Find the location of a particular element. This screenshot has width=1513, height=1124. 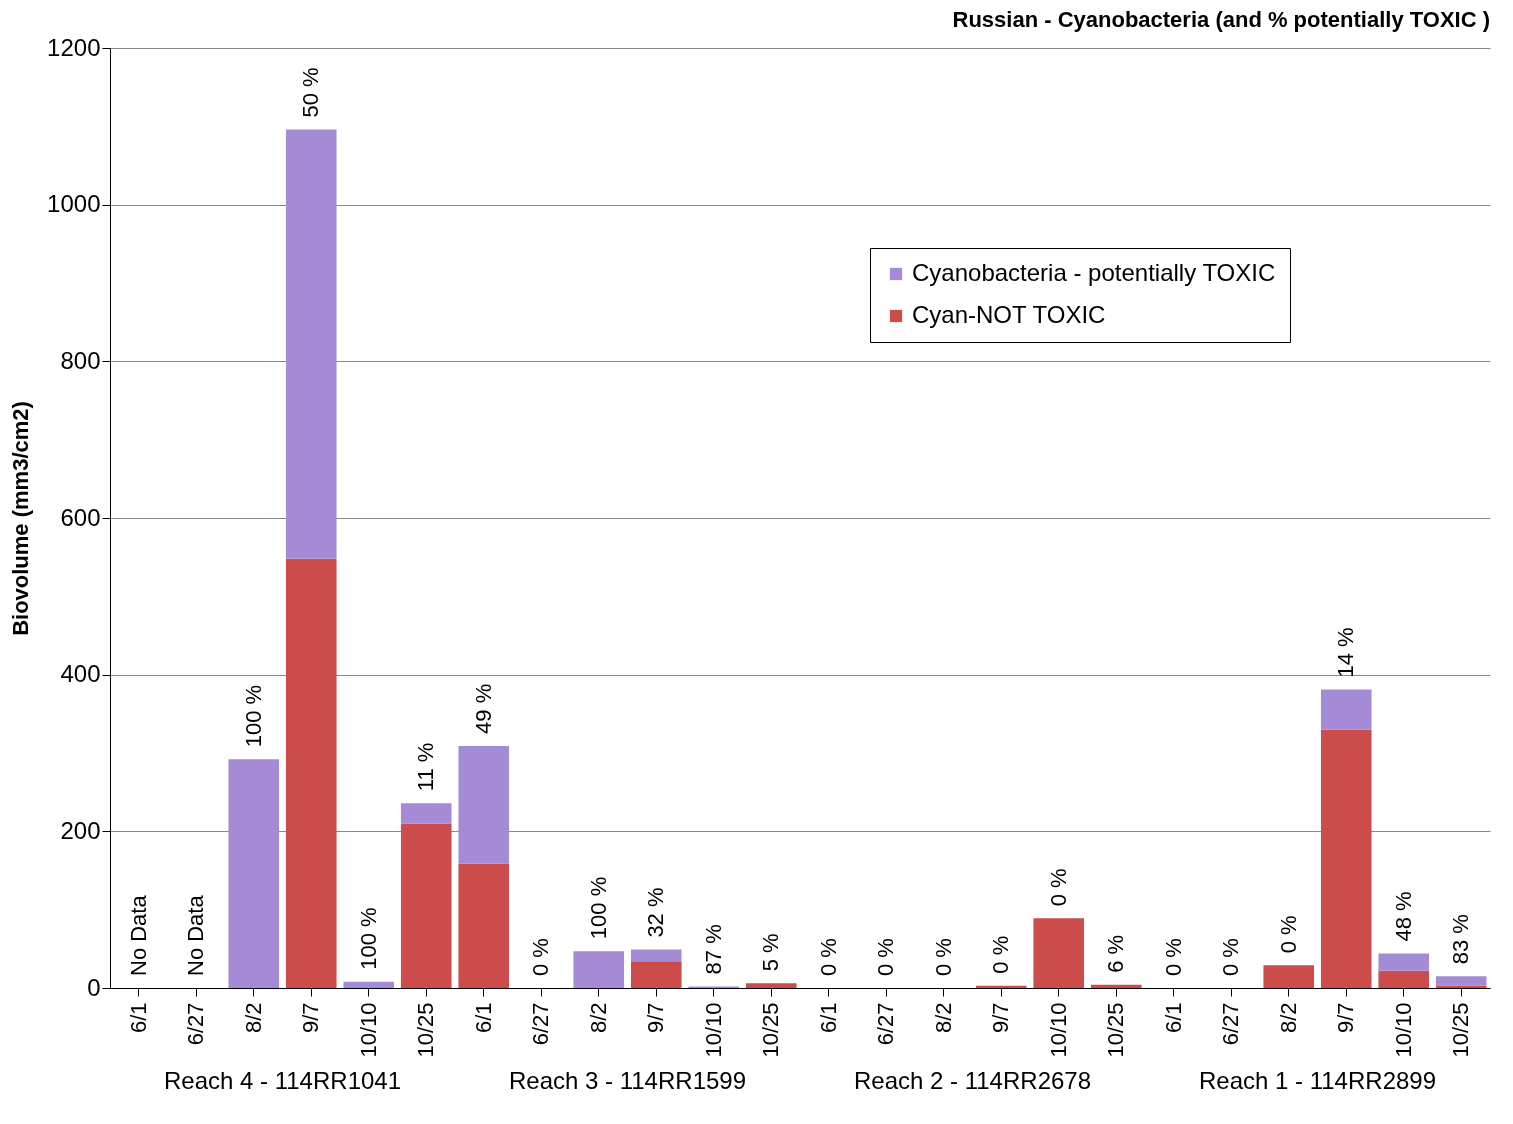

text: Reach 2 - 114RR2678 is located at coordinates (972, 1080).